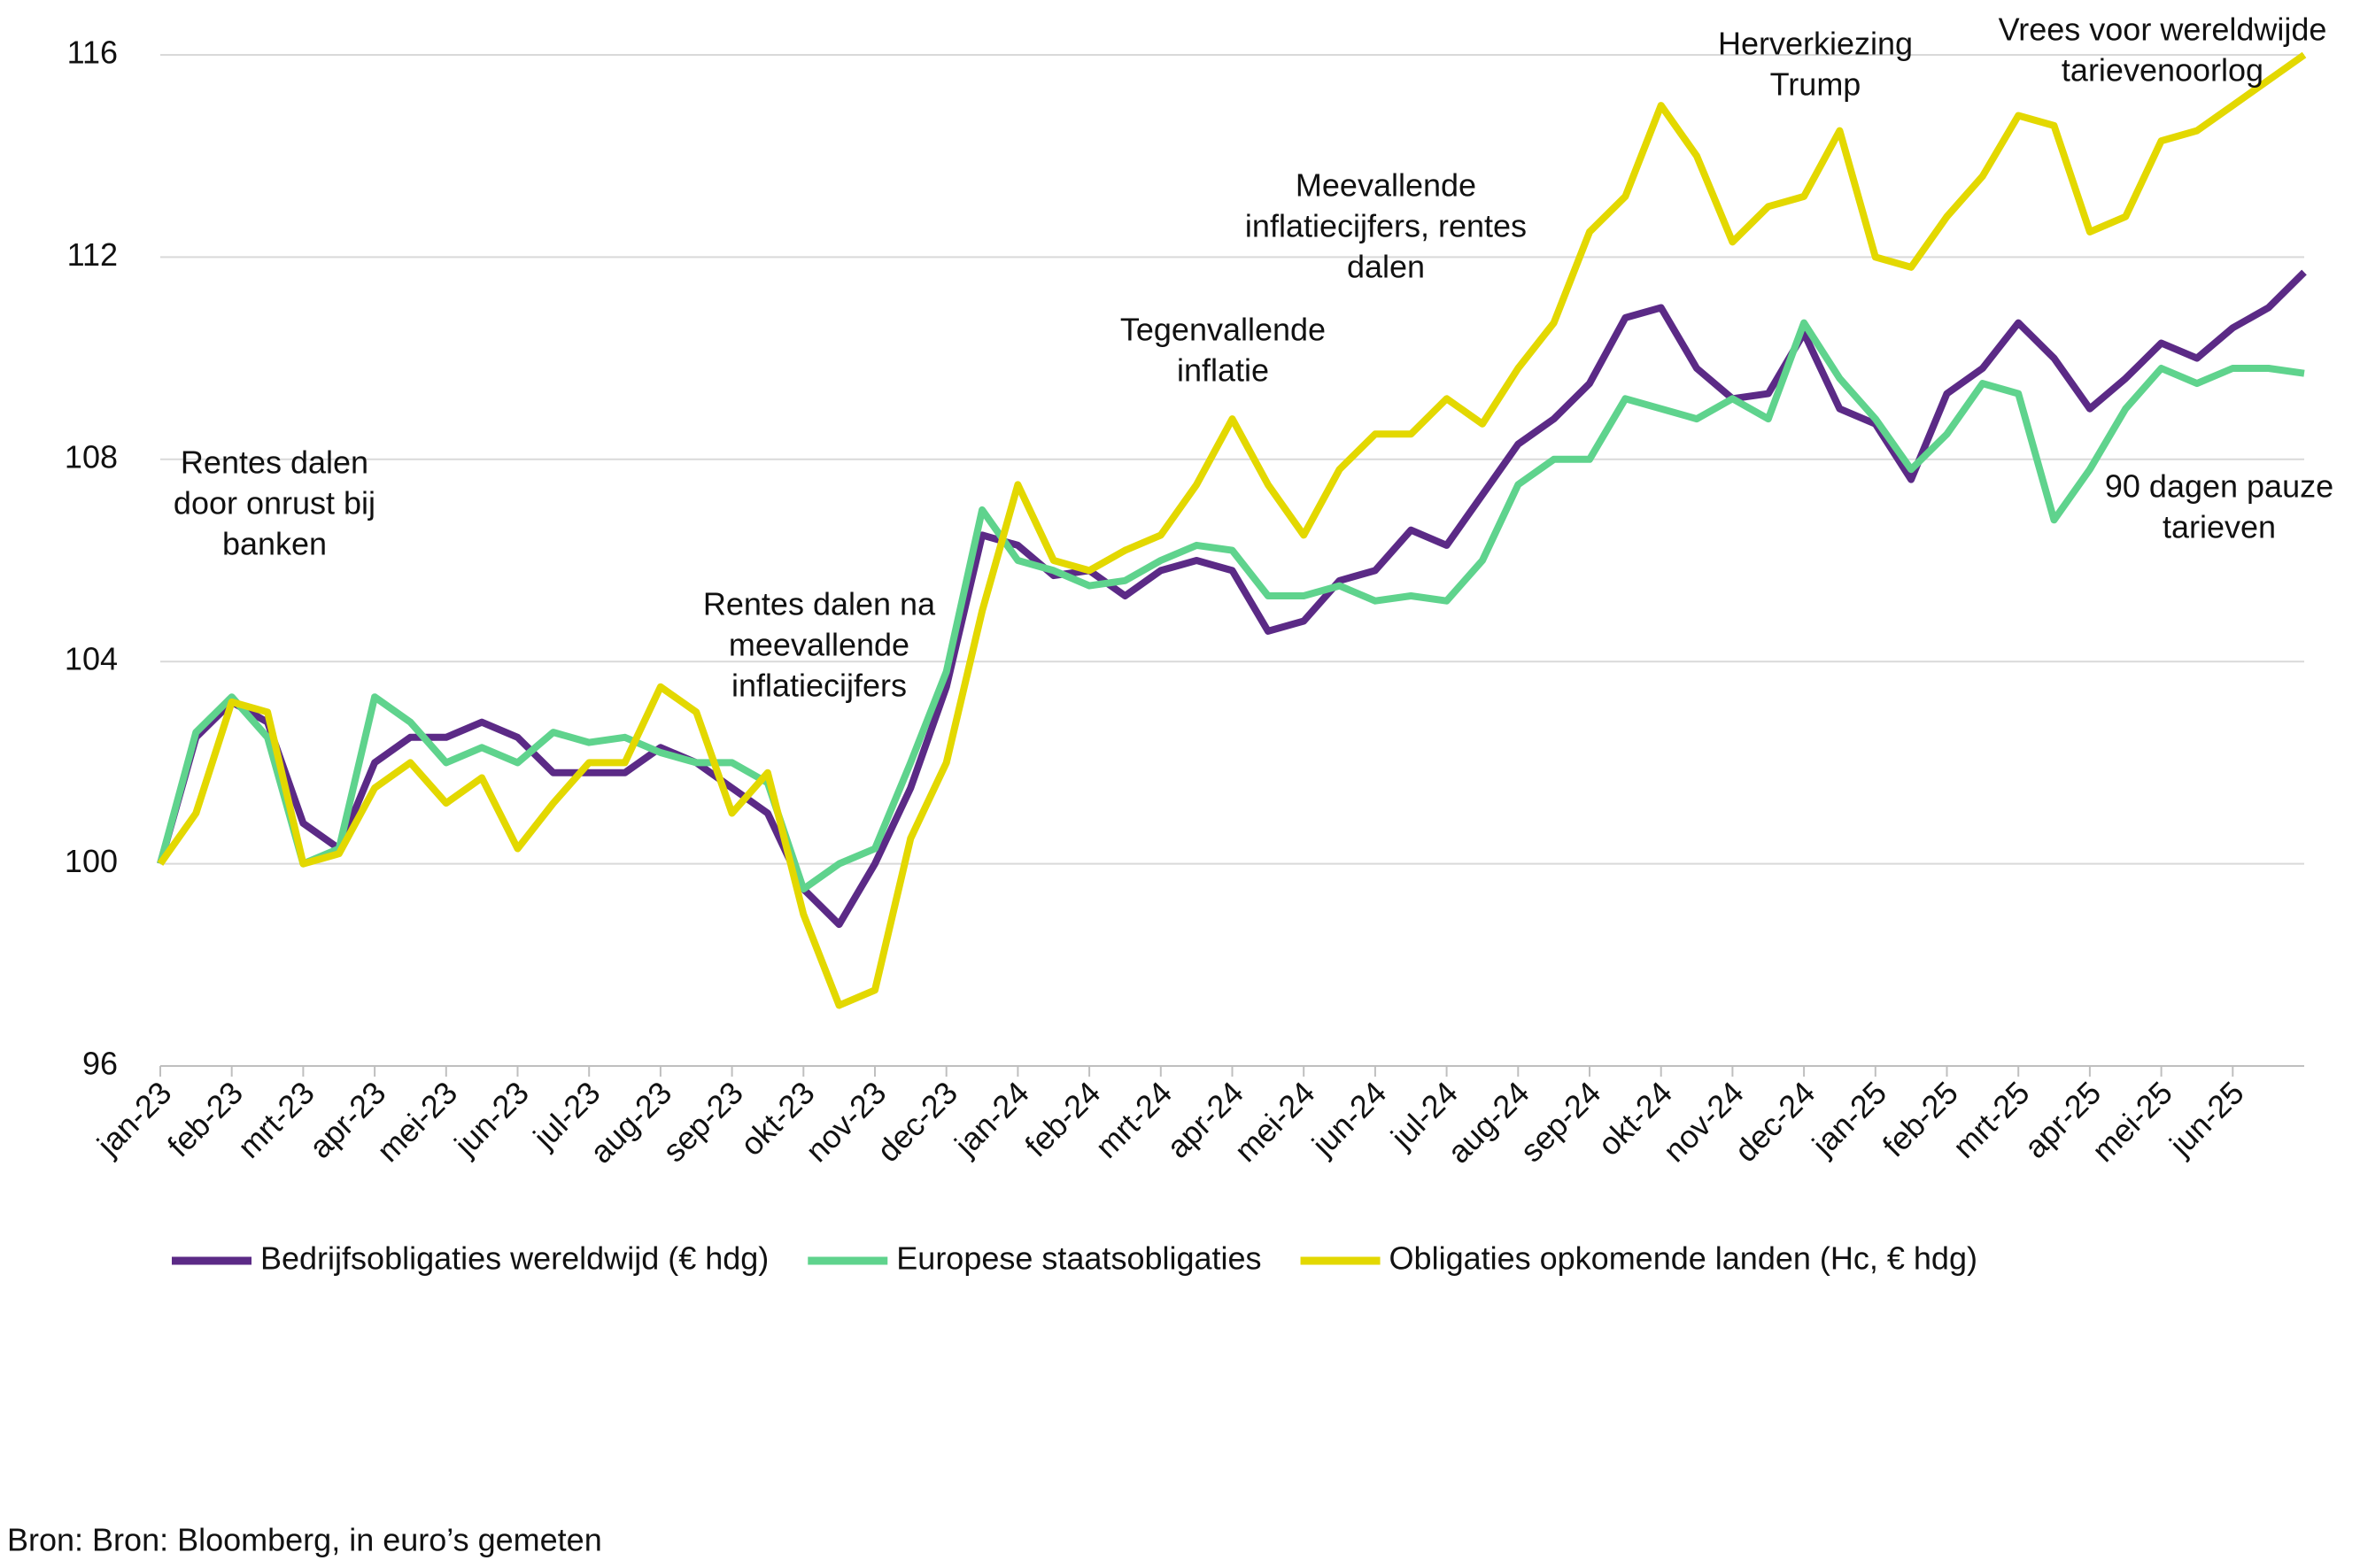  What do you see at coordinates (1274, 1121) in the screenshot?
I see `x-tick-label: mei-24` at bounding box center [1274, 1121].